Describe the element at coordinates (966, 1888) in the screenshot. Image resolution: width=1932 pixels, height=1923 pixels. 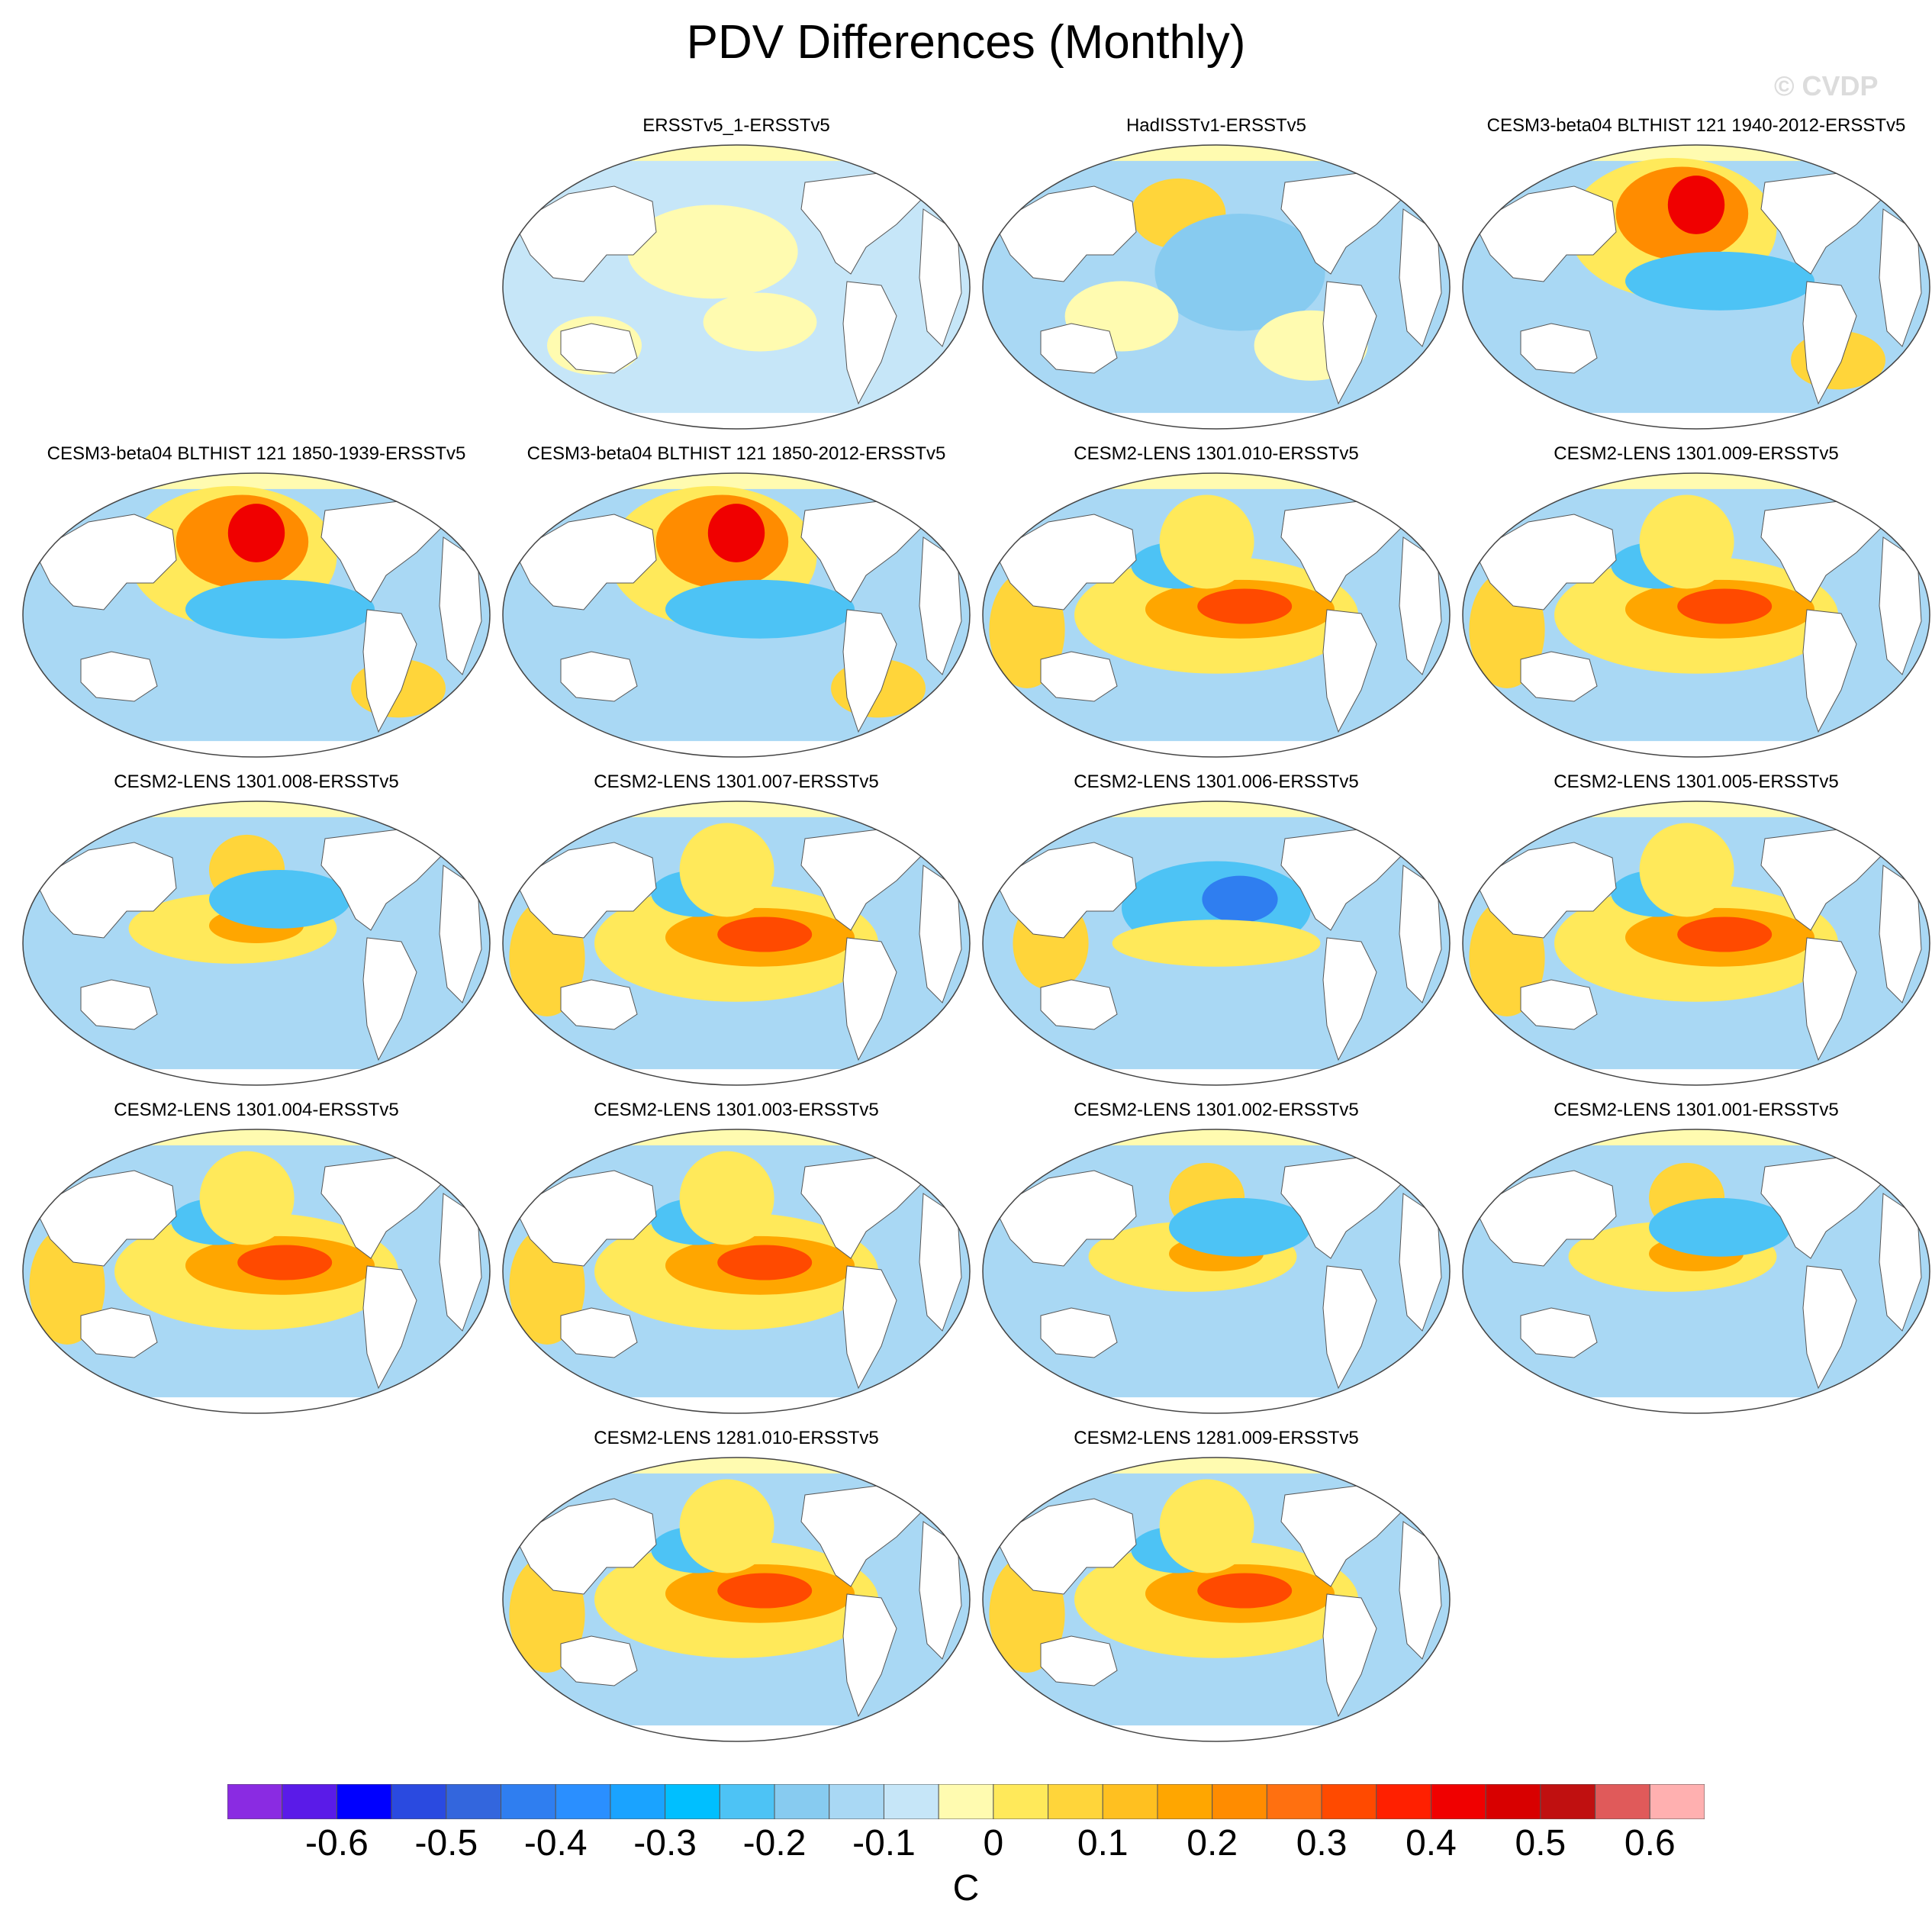
I see `colorbar-units: C` at that location.